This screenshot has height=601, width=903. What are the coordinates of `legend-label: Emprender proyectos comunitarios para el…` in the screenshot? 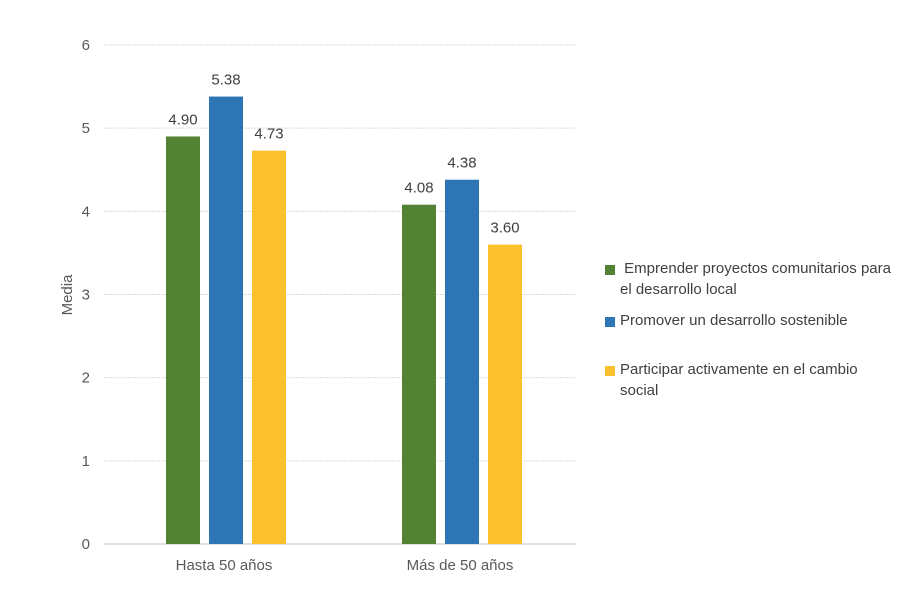 It's located at (758, 279).